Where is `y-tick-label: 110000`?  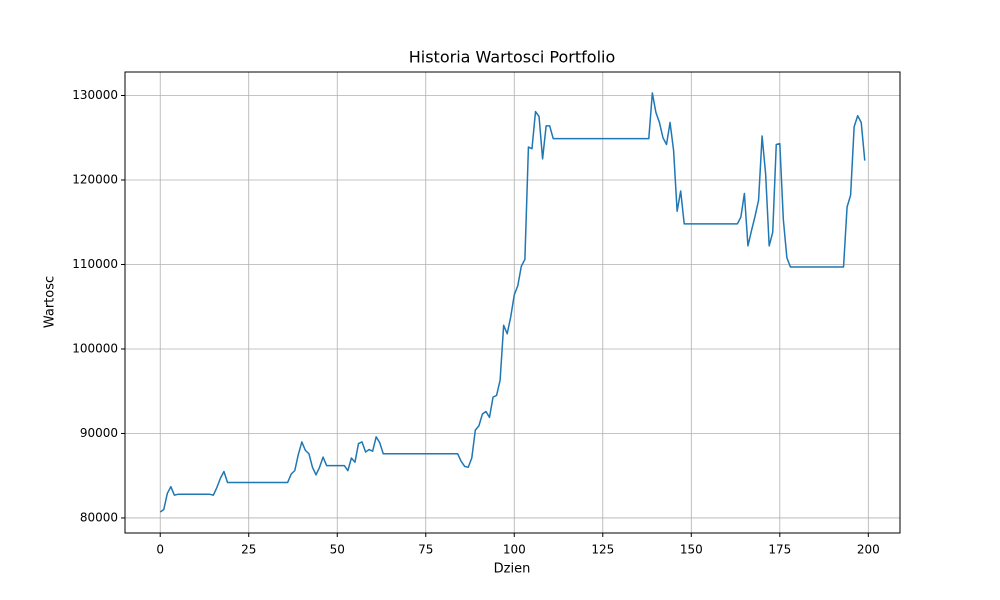
y-tick-label: 110000 is located at coordinates (95, 264).